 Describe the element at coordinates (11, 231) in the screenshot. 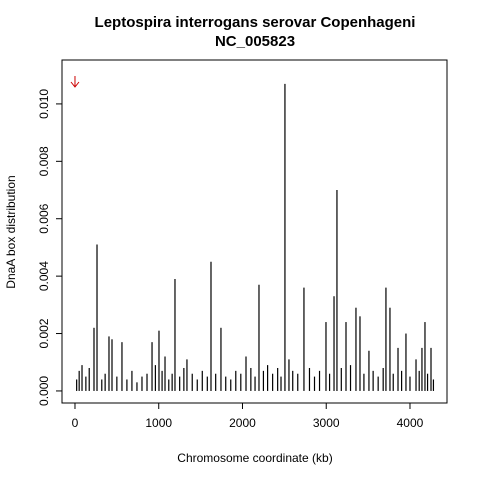

I see `y-axis-label: DnaA box distribution` at that location.